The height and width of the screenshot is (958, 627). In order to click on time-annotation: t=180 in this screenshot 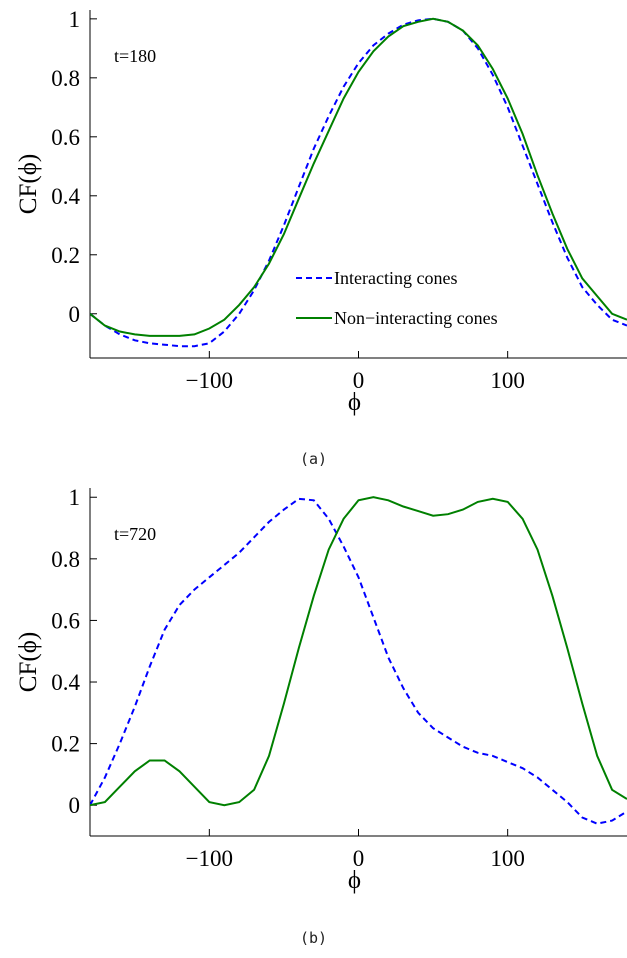, I will do `click(135, 56)`.